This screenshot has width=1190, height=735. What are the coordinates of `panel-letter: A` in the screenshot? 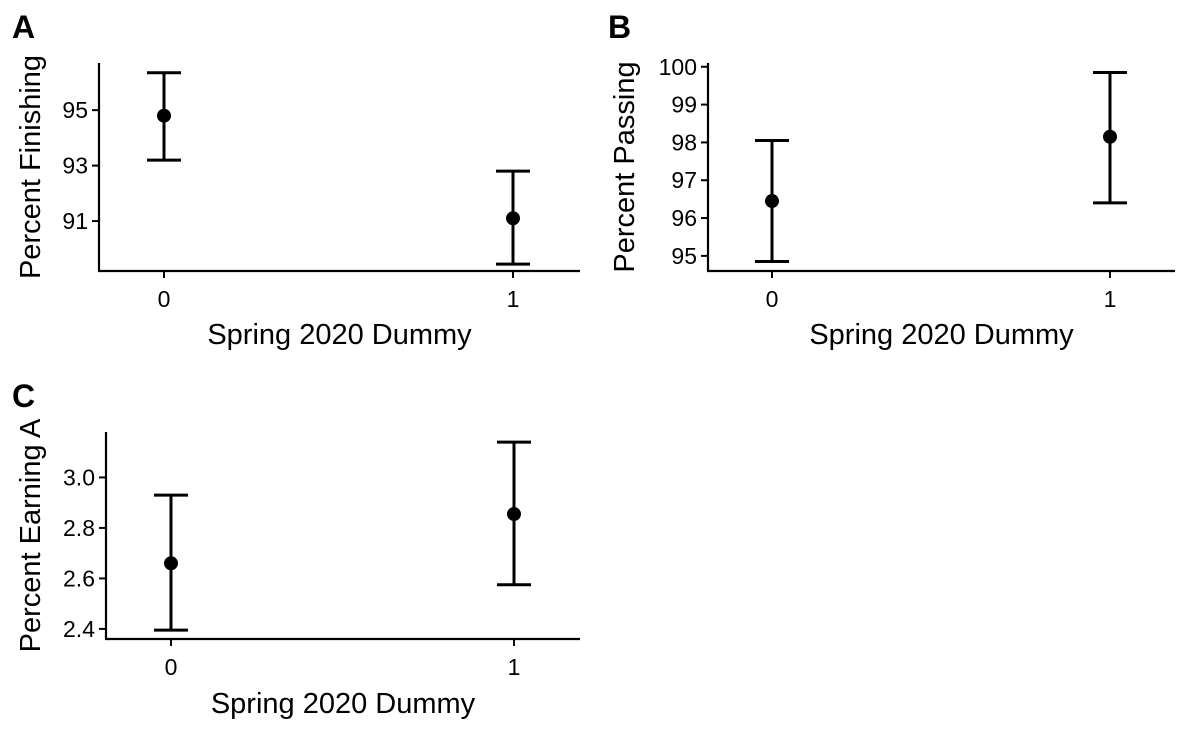 It's located at (23, 27).